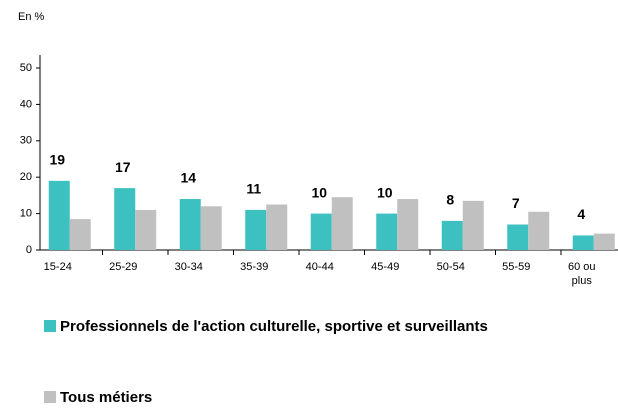 The height and width of the screenshot is (409, 618). Describe the element at coordinates (450, 200) in the screenshot. I see `value-label: 8` at that location.